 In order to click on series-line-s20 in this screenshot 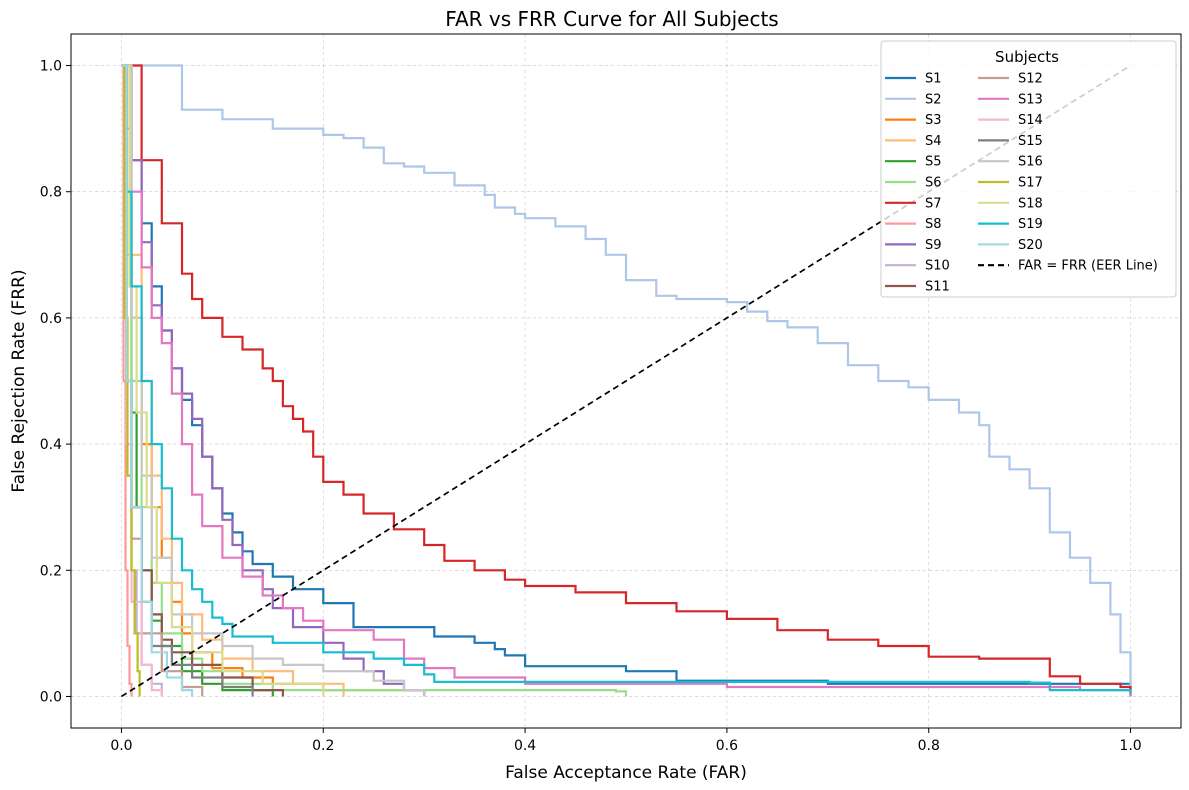, I will do `click(157, 380)`.